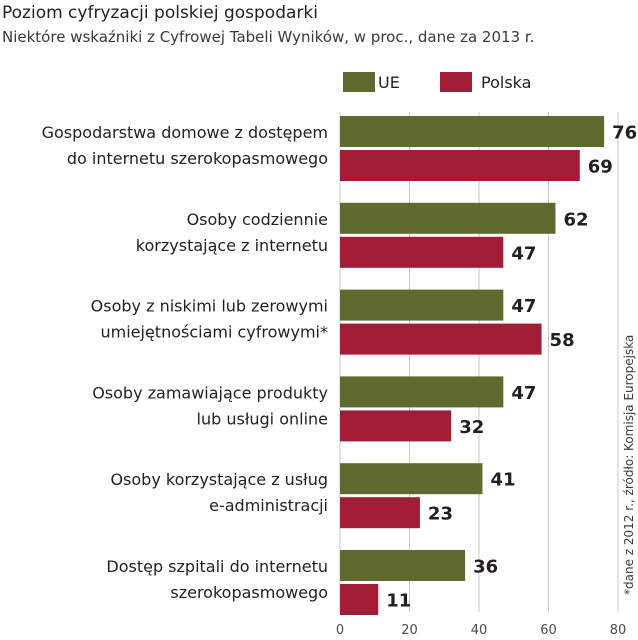 The image size is (638, 640). Describe the element at coordinates (471, 427) in the screenshot. I see `value-label-polska-3: 32` at that location.